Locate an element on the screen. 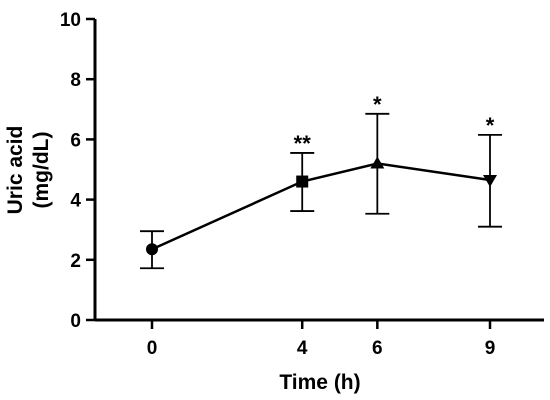 This screenshot has width=550, height=400. x-axis-title: Time (h) is located at coordinates (319, 382).